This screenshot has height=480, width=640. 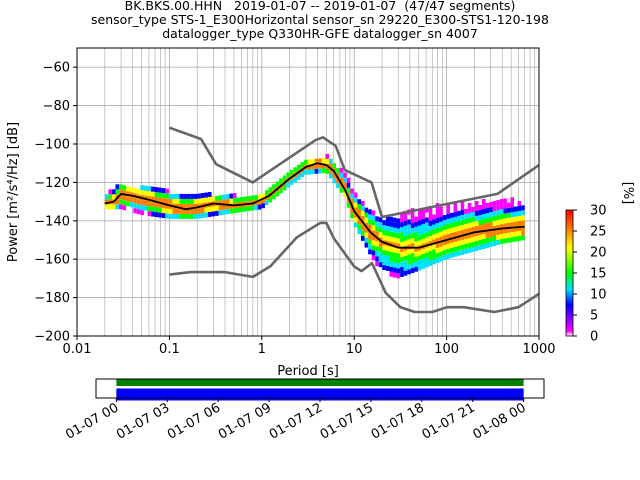 I want to click on y-tick-label: −60, so click(x=56, y=68).